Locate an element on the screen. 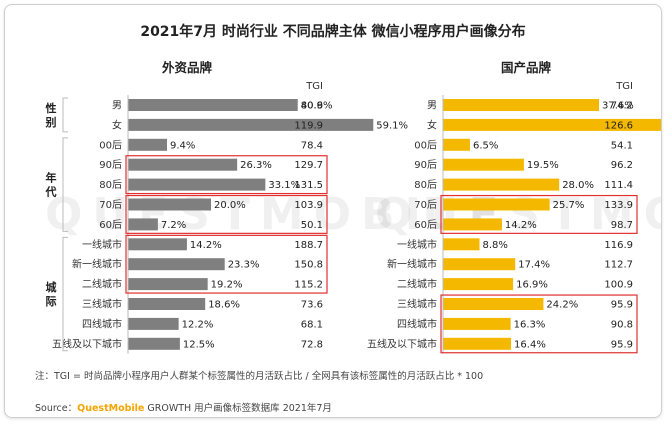 The height and width of the screenshot is (425, 668). tgi-value: 116.9 is located at coordinates (618, 245).